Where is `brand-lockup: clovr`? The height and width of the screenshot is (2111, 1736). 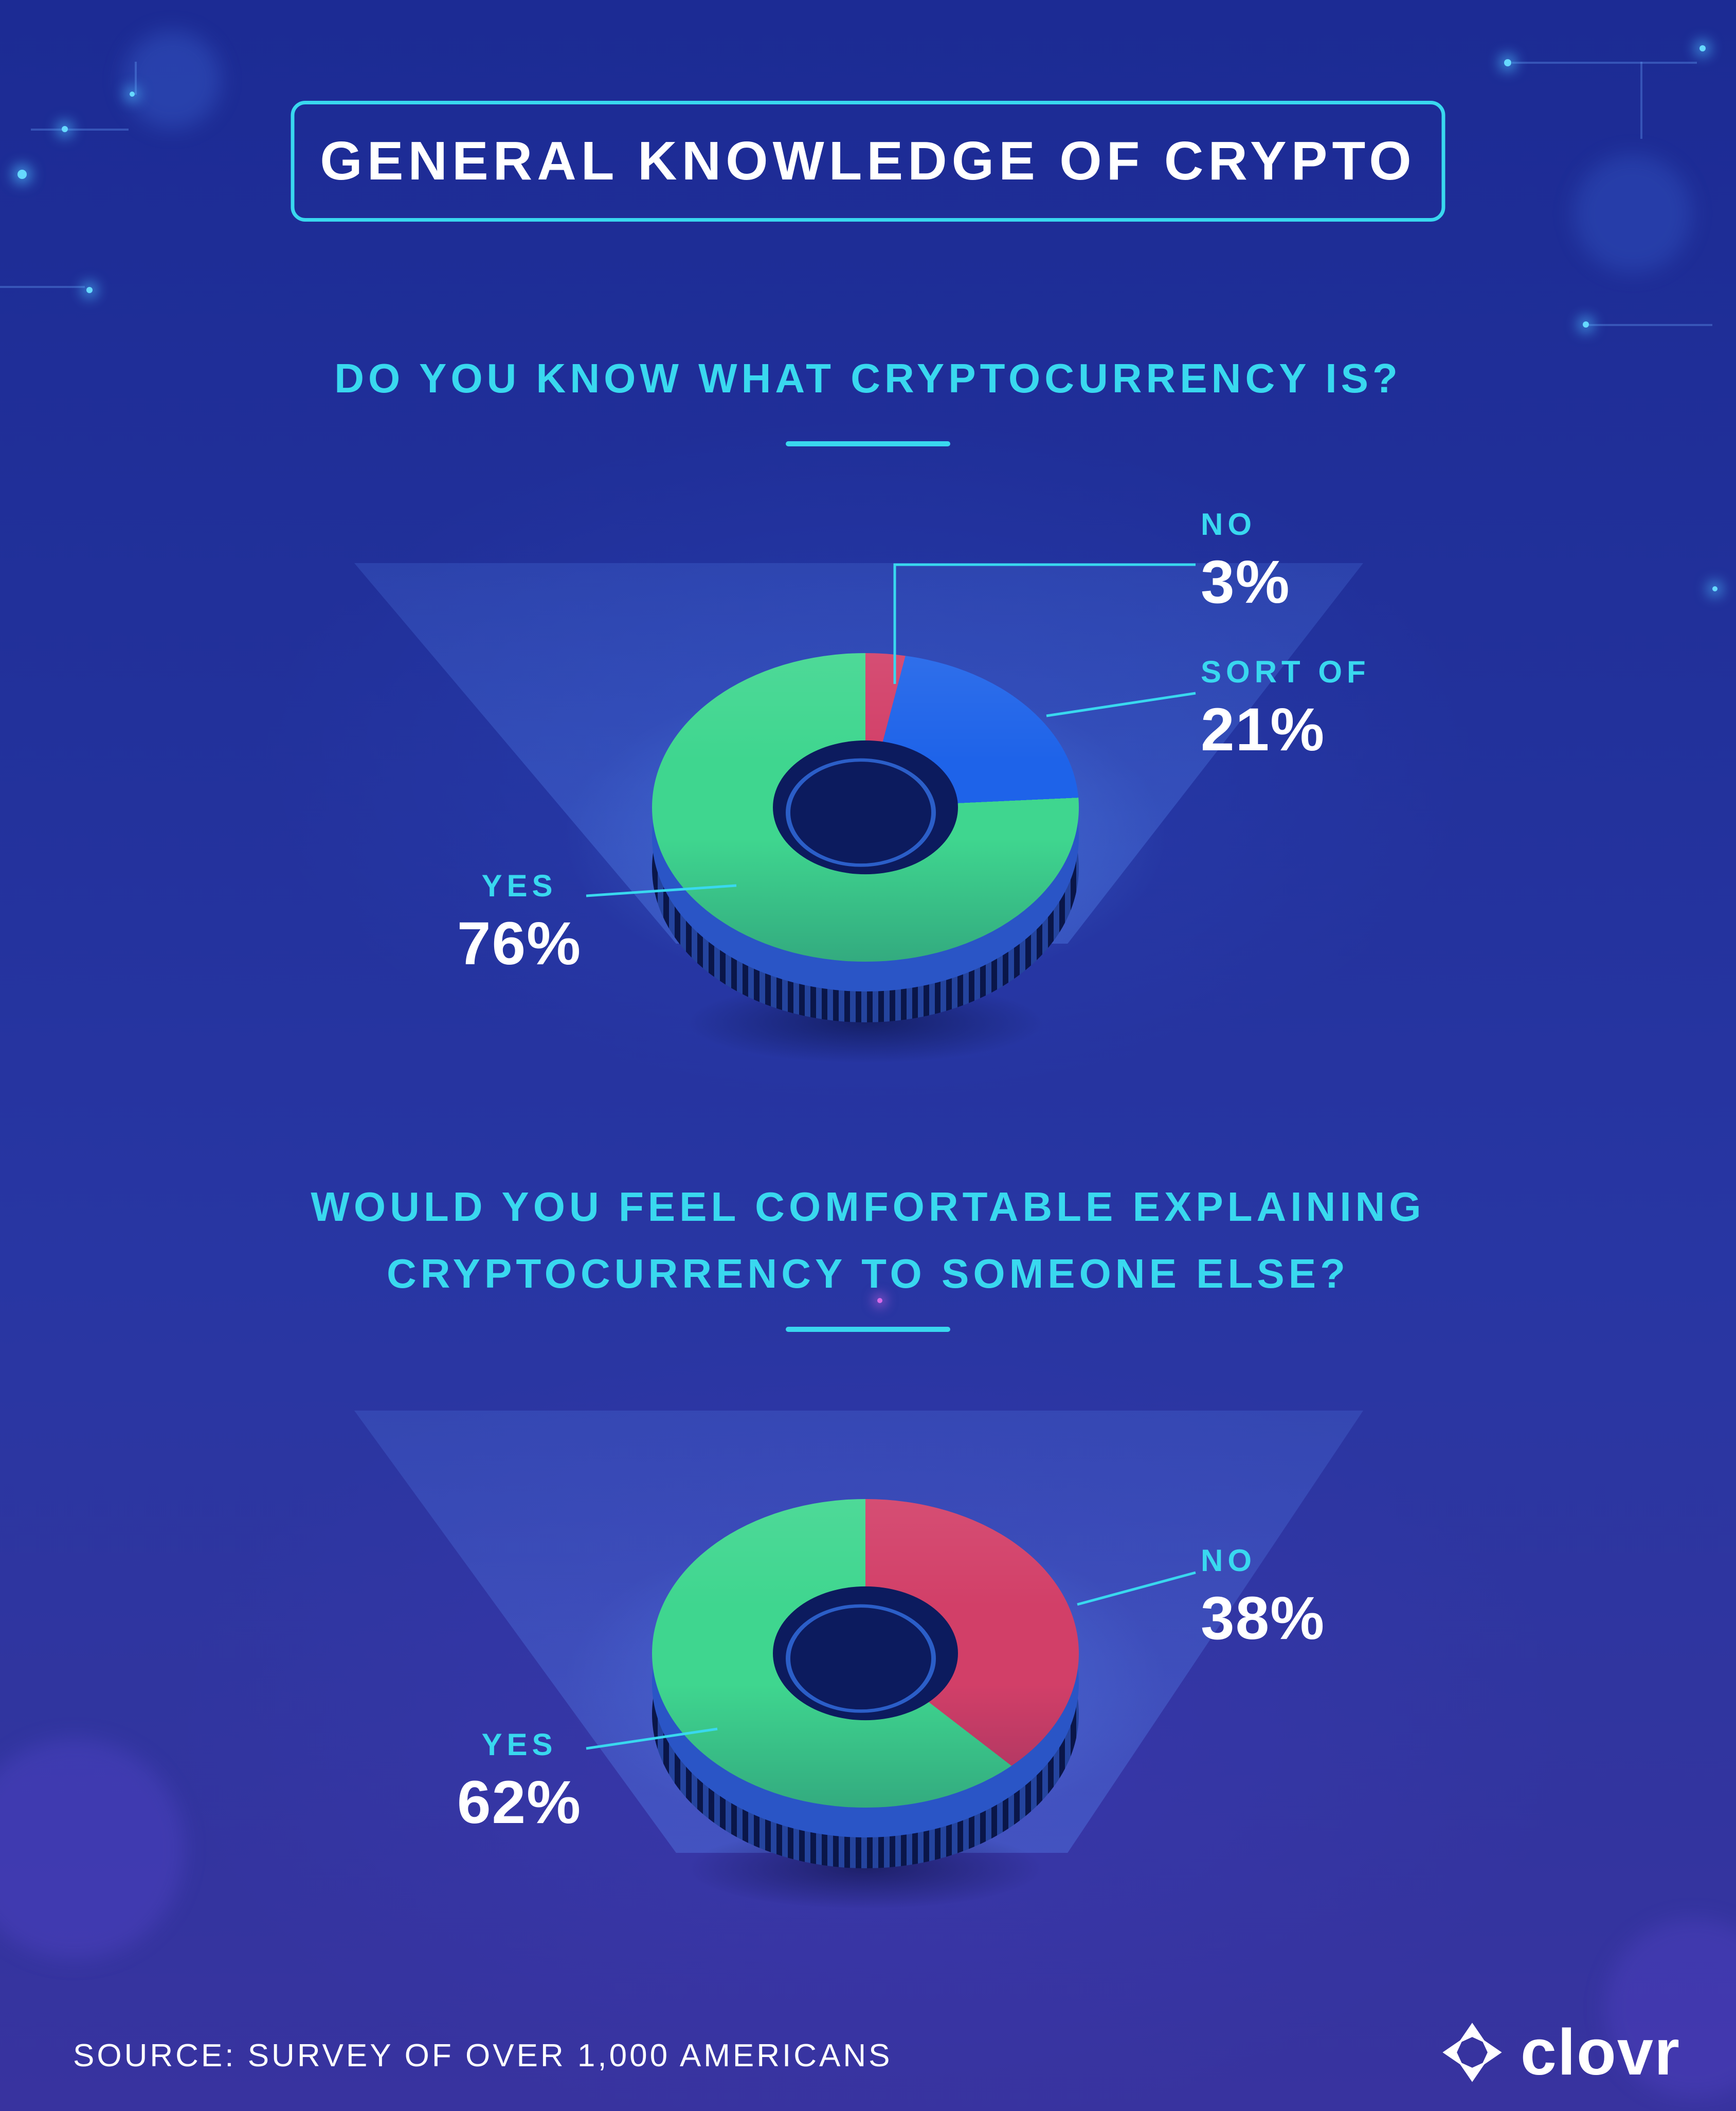
brand-lockup: clovr is located at coordinates (1559, 2052).